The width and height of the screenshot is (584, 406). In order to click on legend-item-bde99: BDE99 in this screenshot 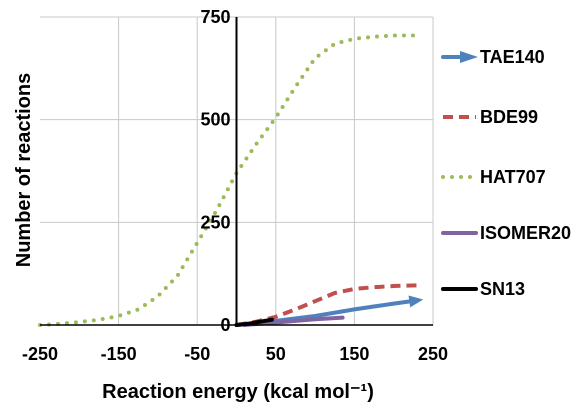, I will do `click(490, 117)`.